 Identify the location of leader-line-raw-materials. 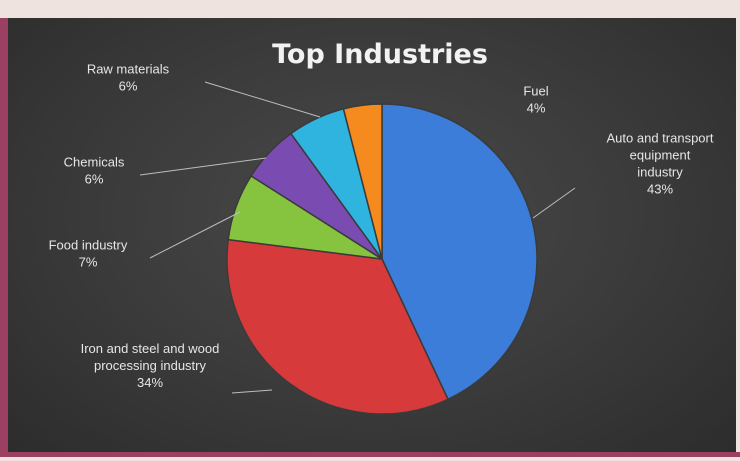
(262, 99).